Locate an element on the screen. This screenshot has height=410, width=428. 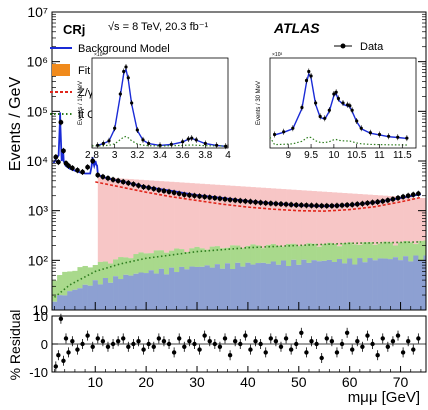
y-tick-label: 10³ is located at coordinates (38, 211).